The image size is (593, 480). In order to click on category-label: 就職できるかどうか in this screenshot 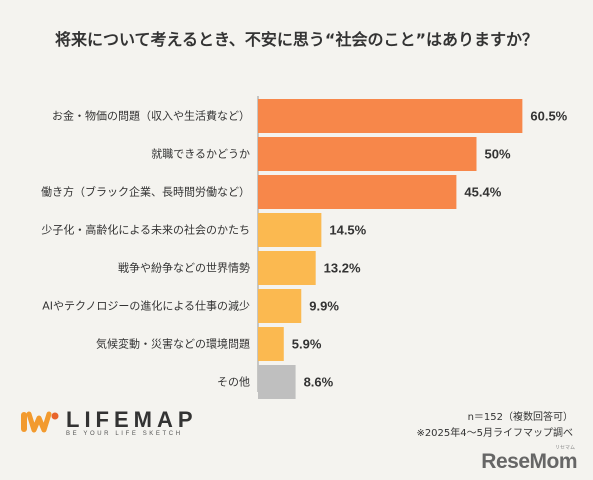, I will do `click(200, 154)`.